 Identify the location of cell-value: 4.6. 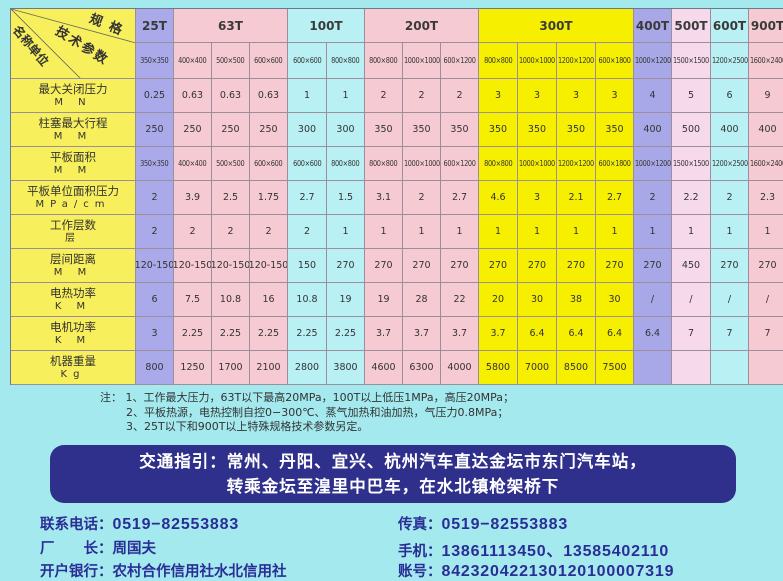
(498, 197).